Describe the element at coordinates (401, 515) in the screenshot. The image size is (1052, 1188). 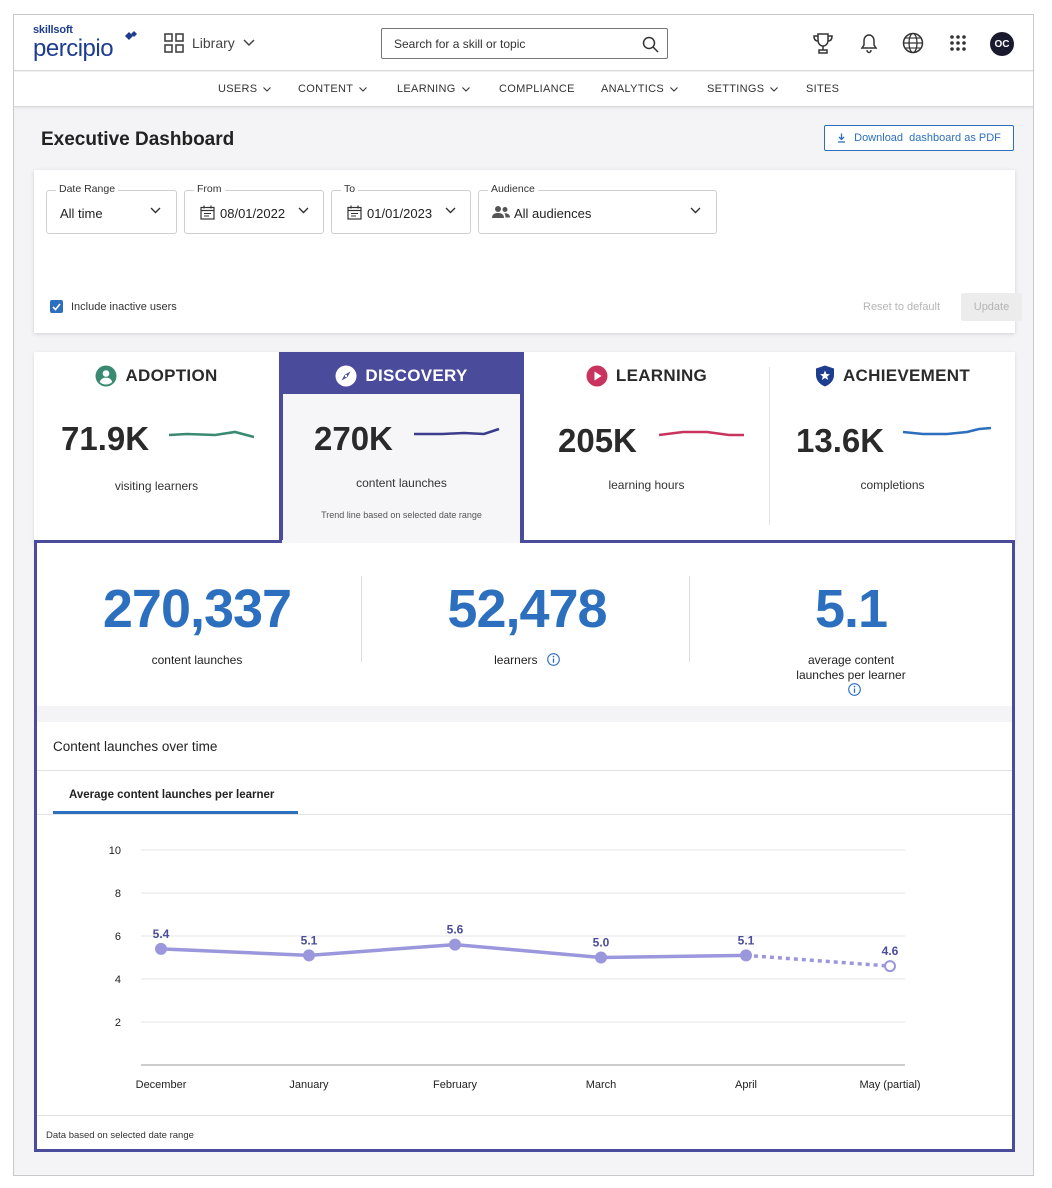
I see `trend-line-note: Trend line based on selected date range` at that location.